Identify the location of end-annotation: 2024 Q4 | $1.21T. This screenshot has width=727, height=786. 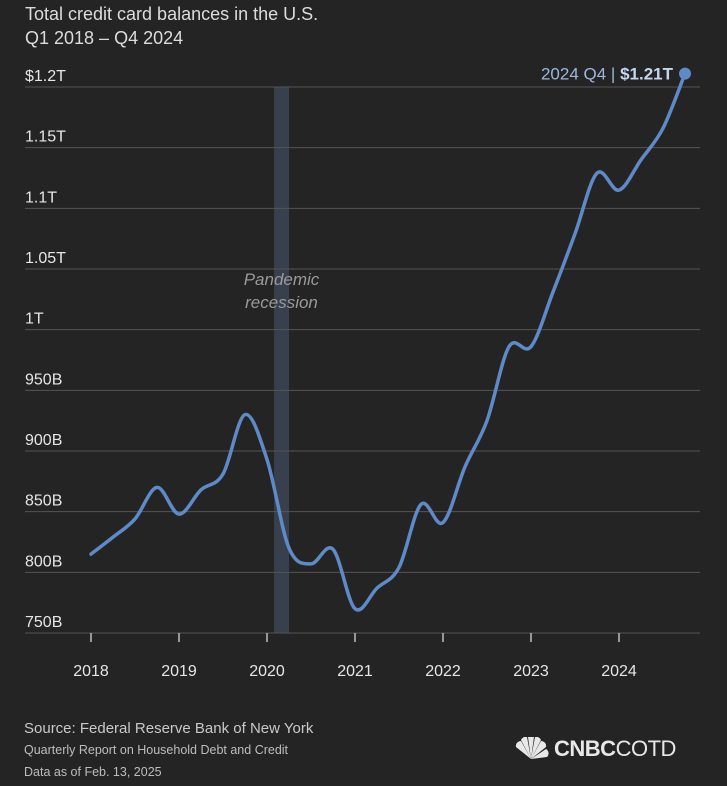
(607, 74).